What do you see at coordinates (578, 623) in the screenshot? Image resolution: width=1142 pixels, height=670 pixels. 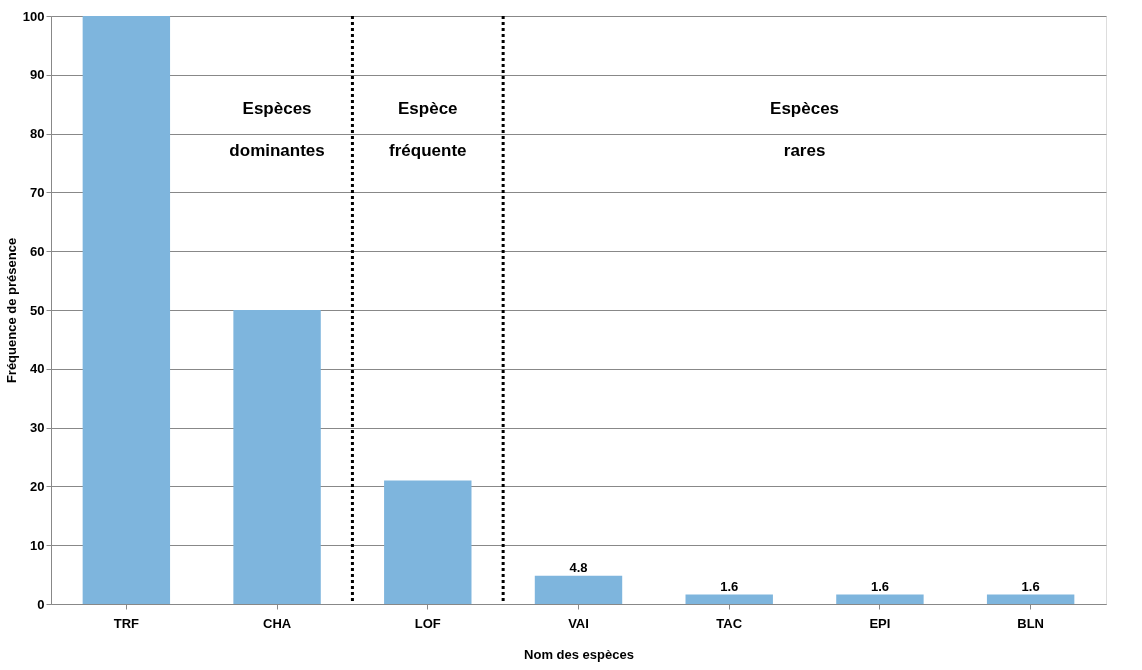 I see `x-tick-label: VAI` at bounding box center [578, 623].